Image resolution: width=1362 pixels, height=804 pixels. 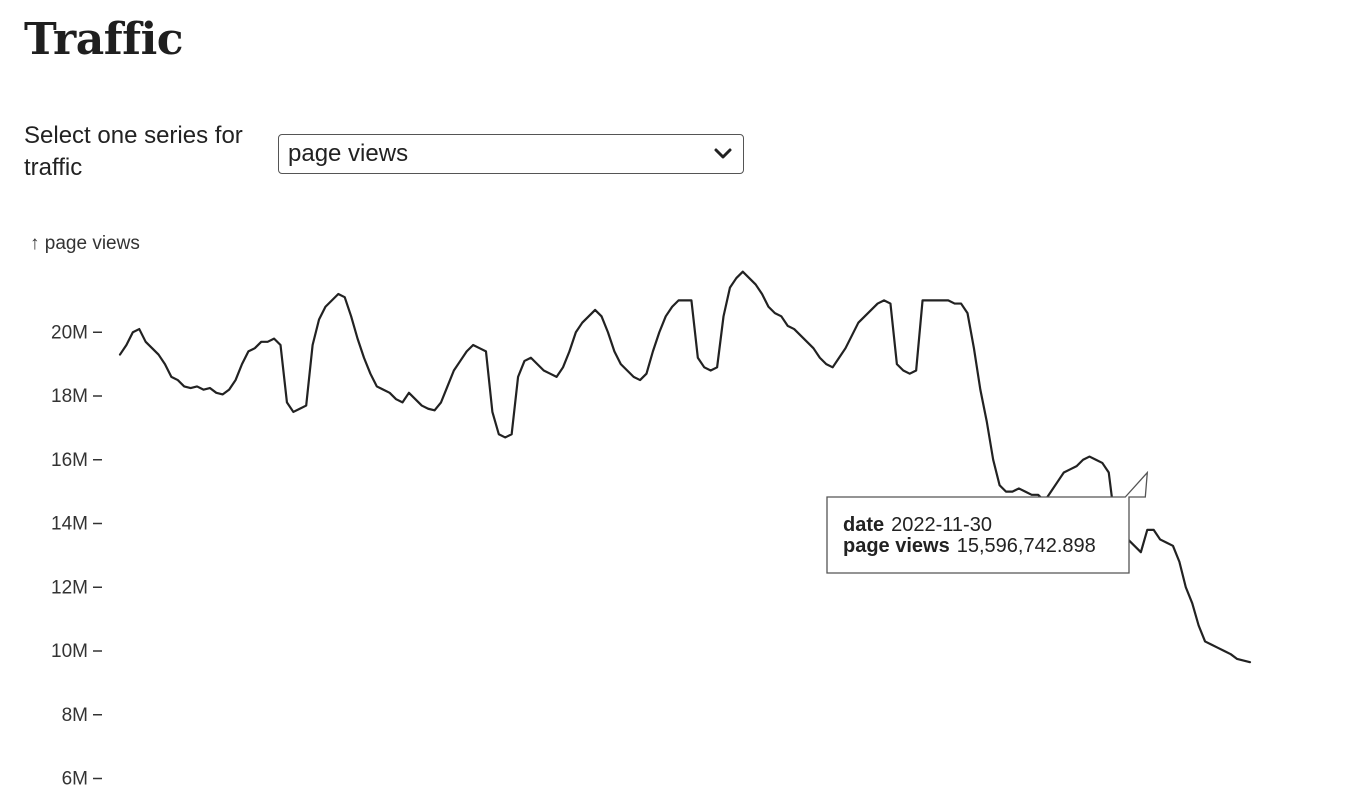 What do you see at coordinates (896, 546) in the screenshot?
I see `tooltip-value-label: page views` at bounding box center [896, 546].